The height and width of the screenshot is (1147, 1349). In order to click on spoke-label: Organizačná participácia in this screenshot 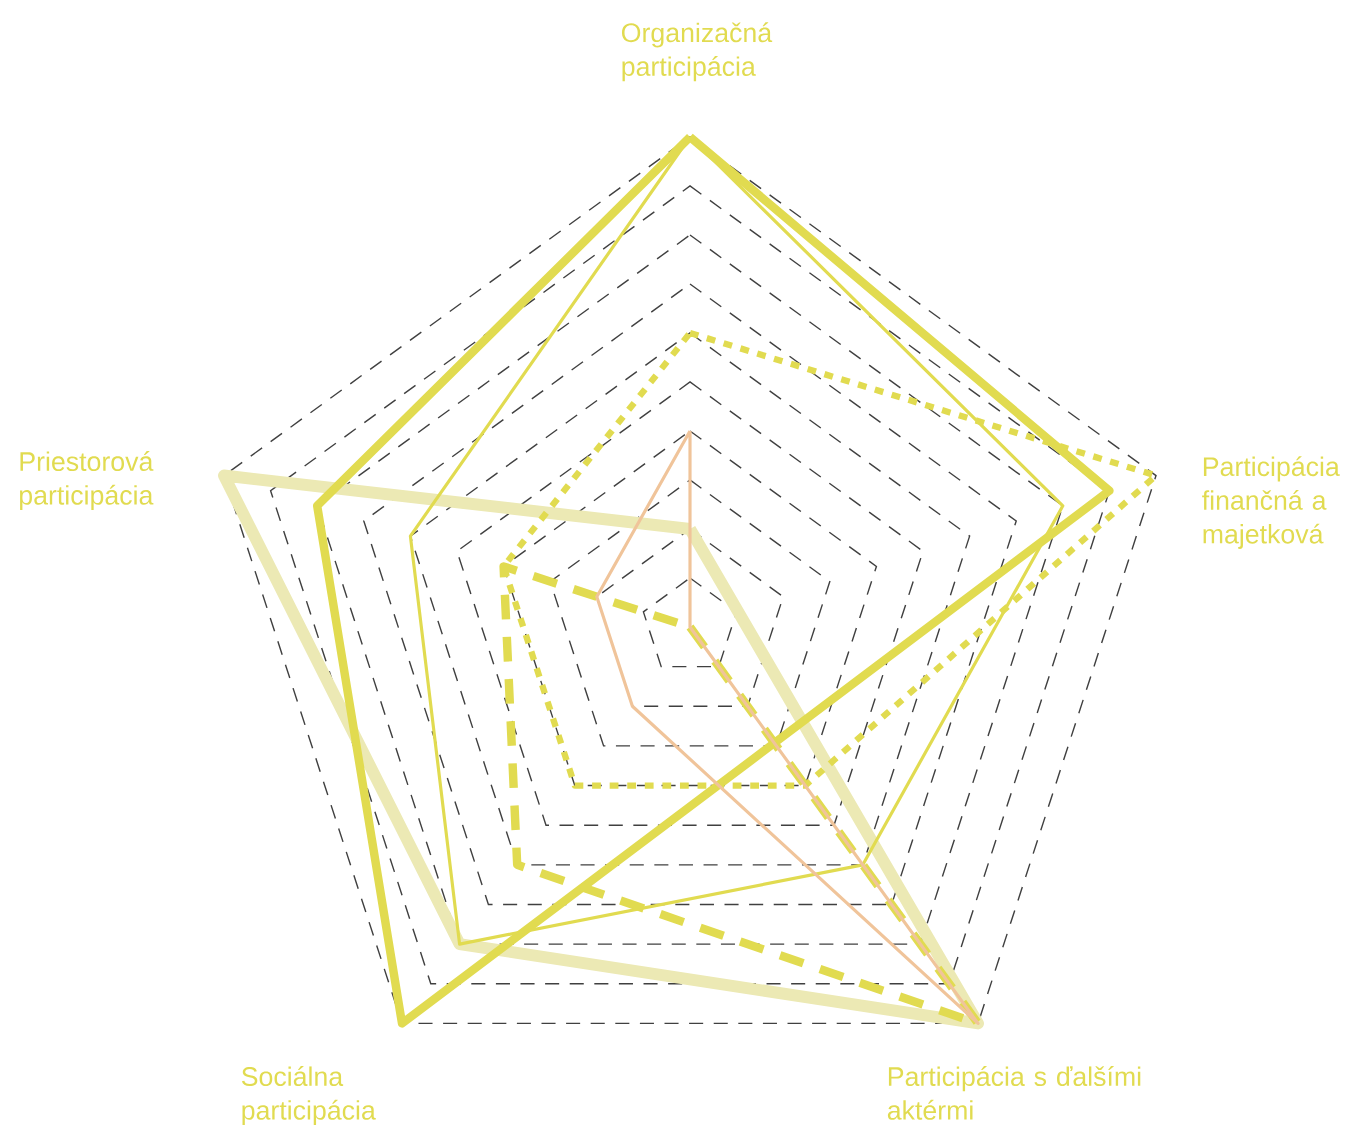, I will do `click(697, 52)`.